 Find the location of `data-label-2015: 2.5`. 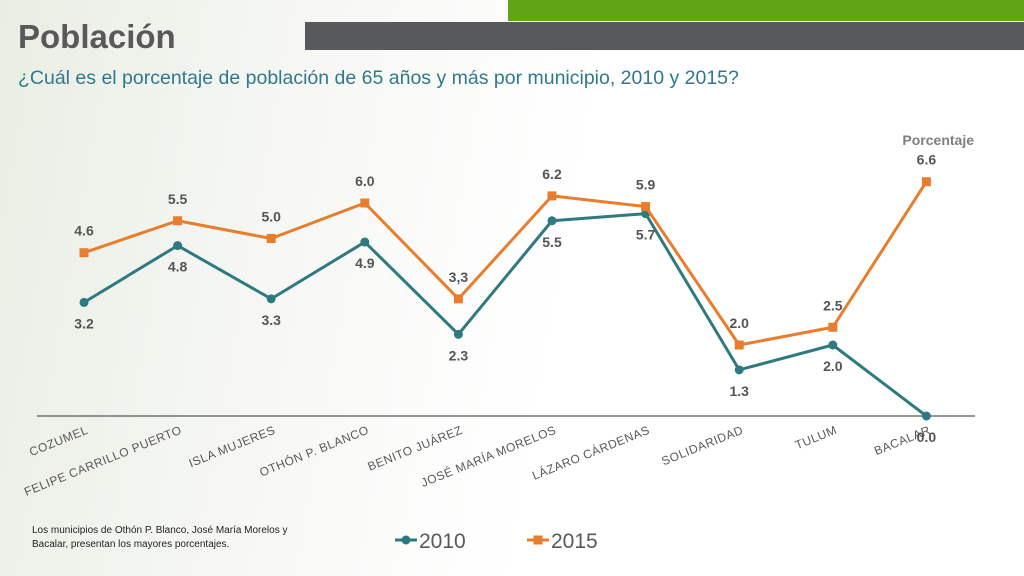

data-label-2015: 2.5 is located at coordinates (833, 305).